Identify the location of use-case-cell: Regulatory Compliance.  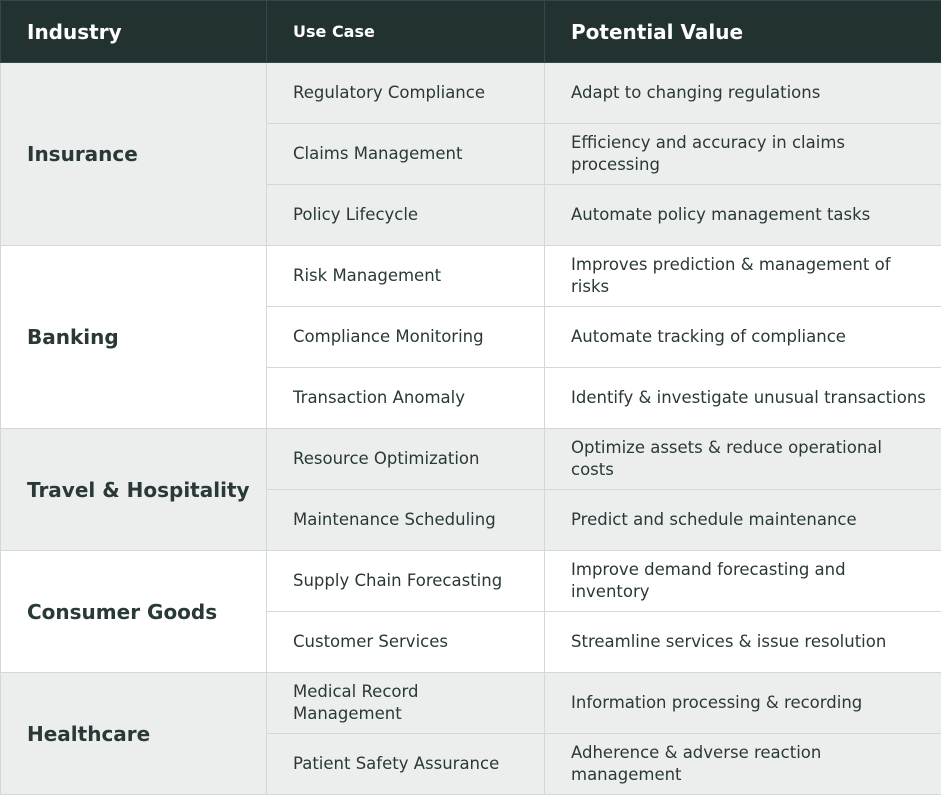
(405, 93).